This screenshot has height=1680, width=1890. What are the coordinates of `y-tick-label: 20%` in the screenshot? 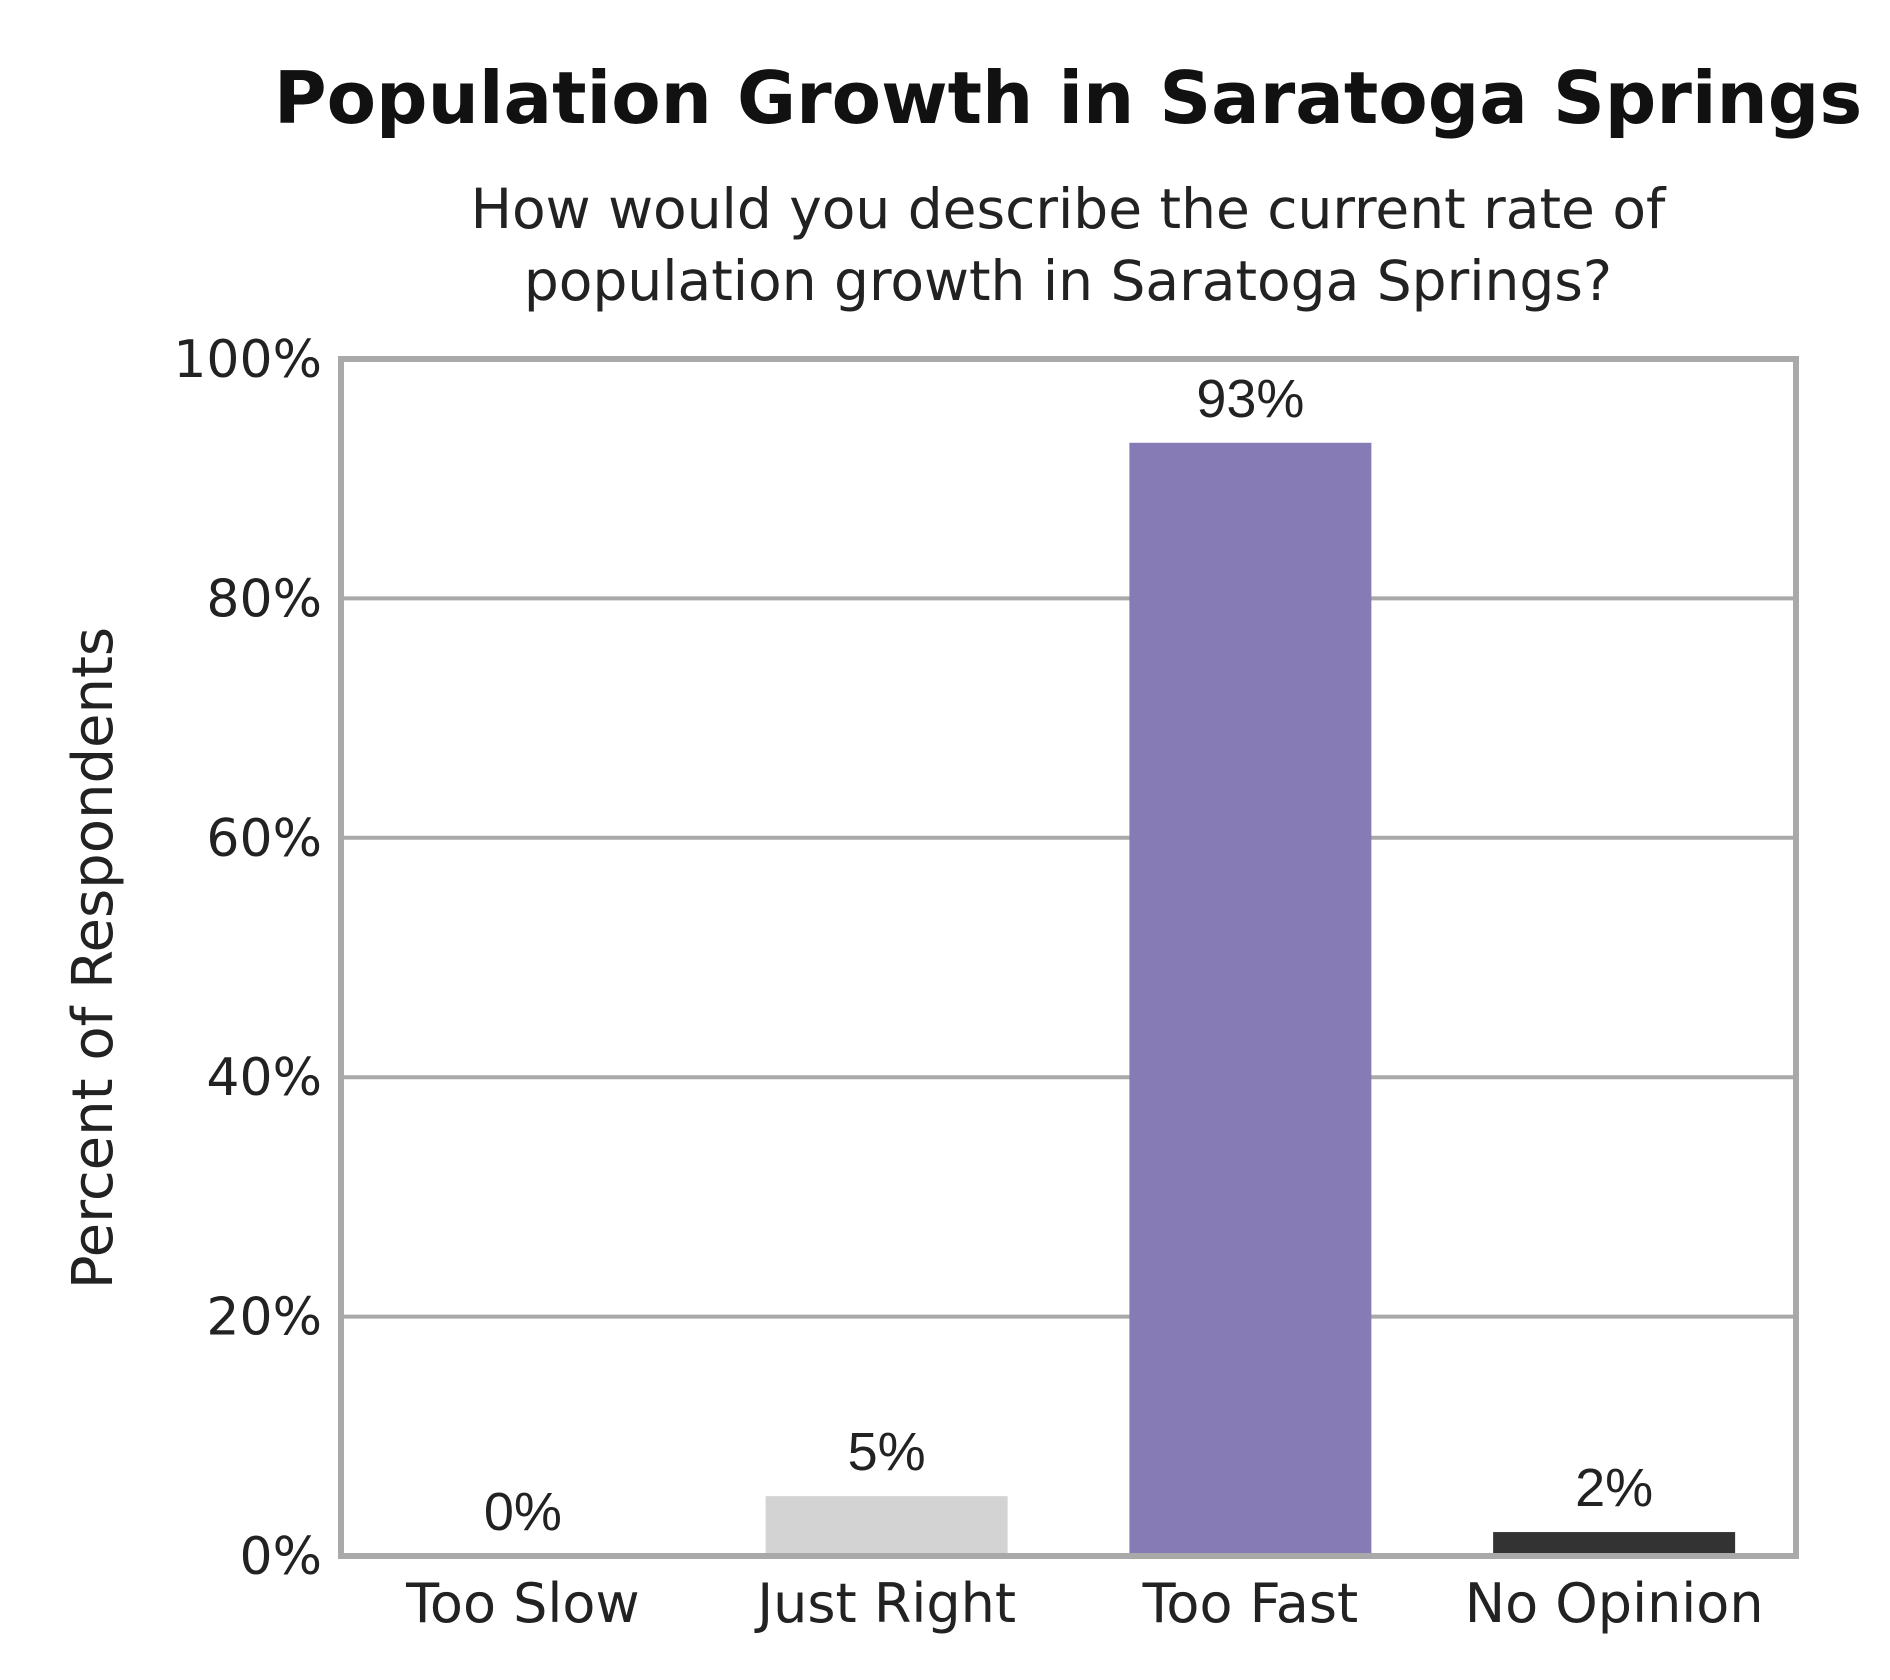 It's located at (264, 1318).